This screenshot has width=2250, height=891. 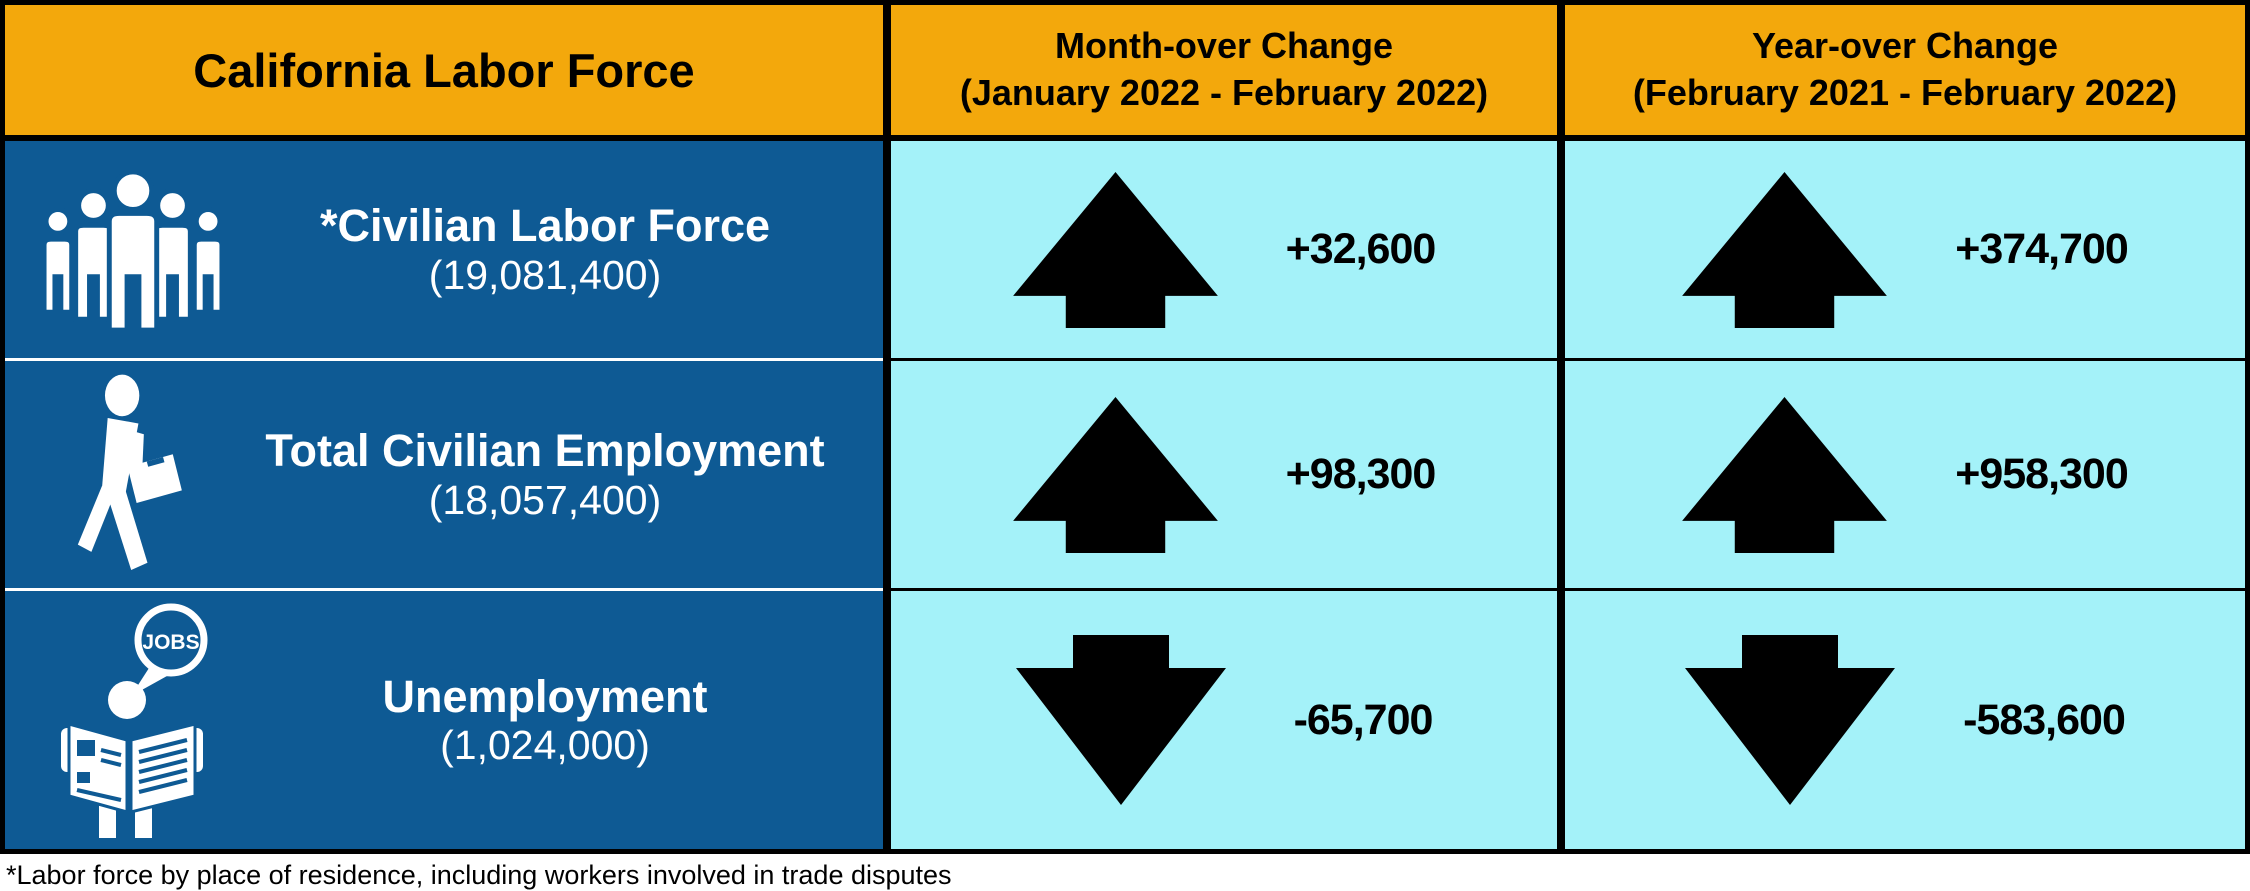 What do you see at coordinates (1361, 249) in the screenshot?
I see `month-change-value: +32,600` at bounding box center [1361, 249].